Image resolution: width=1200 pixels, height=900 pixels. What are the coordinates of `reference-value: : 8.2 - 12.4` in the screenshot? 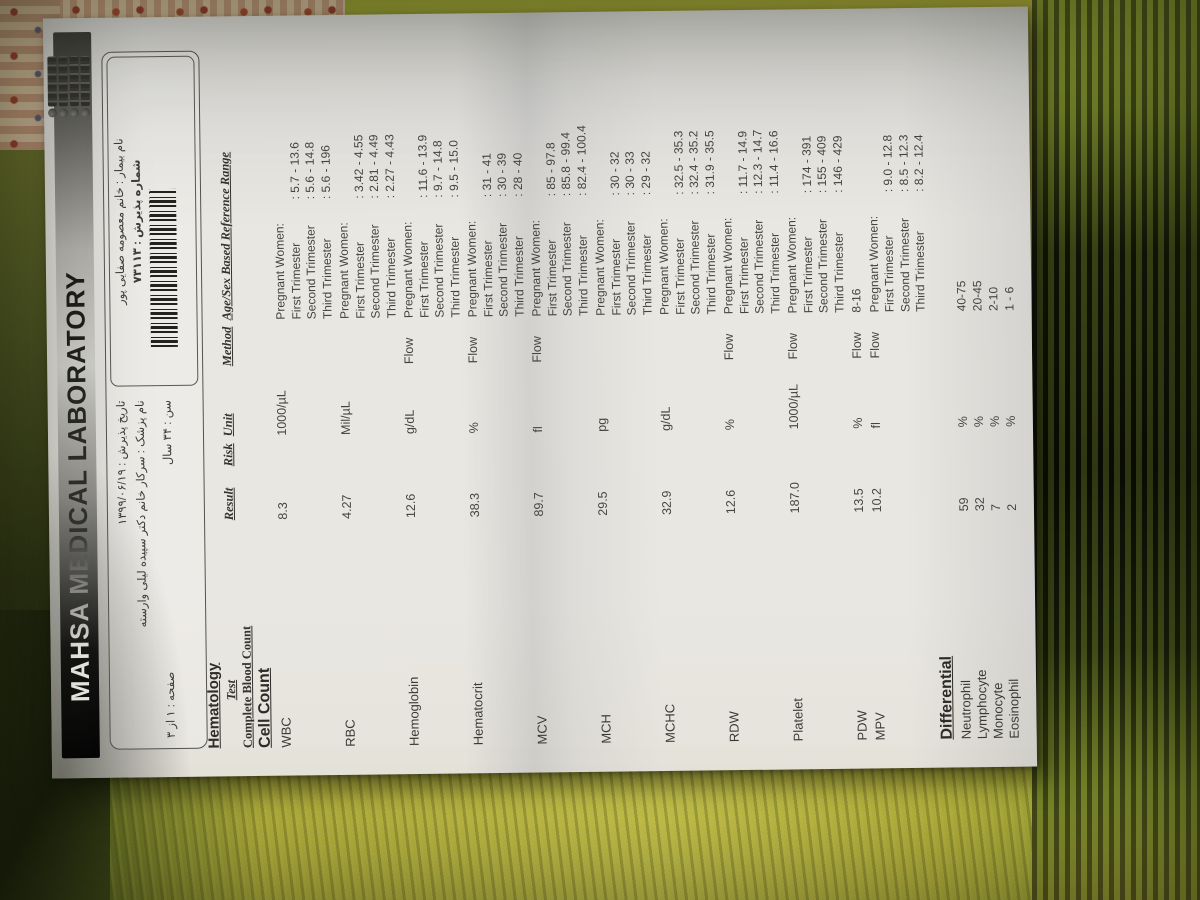 It's located at (919, 163).